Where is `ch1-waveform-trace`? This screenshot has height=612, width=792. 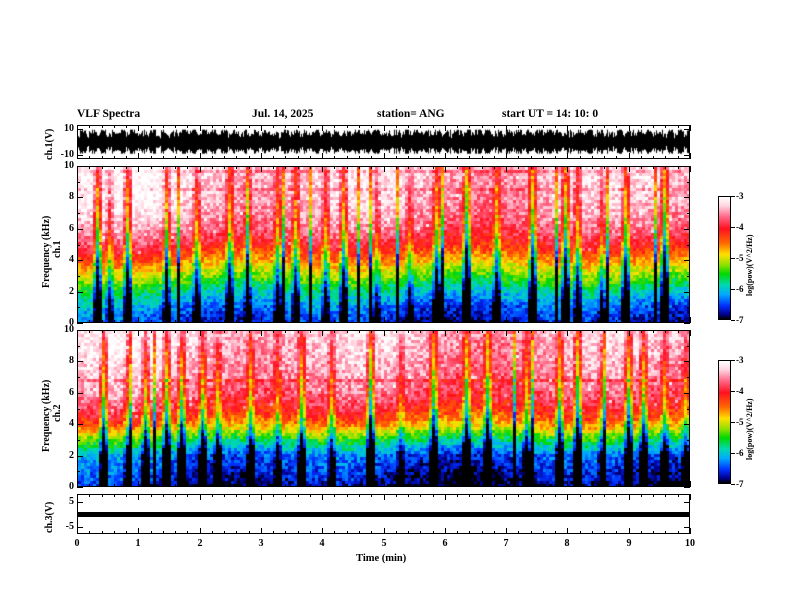
ch1-waveform-trace is located at coordinates (383, 142).